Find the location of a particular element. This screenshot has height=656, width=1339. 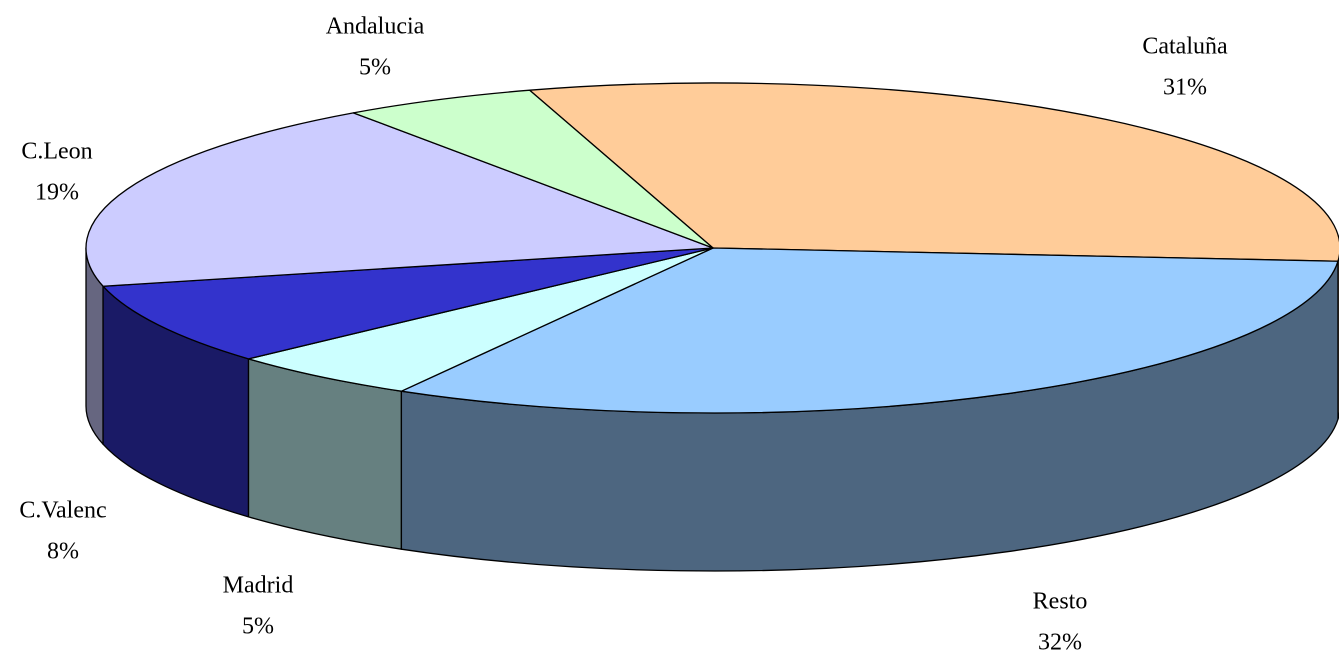

slice-value-label: 31% is located at coordinates (1185, 88).